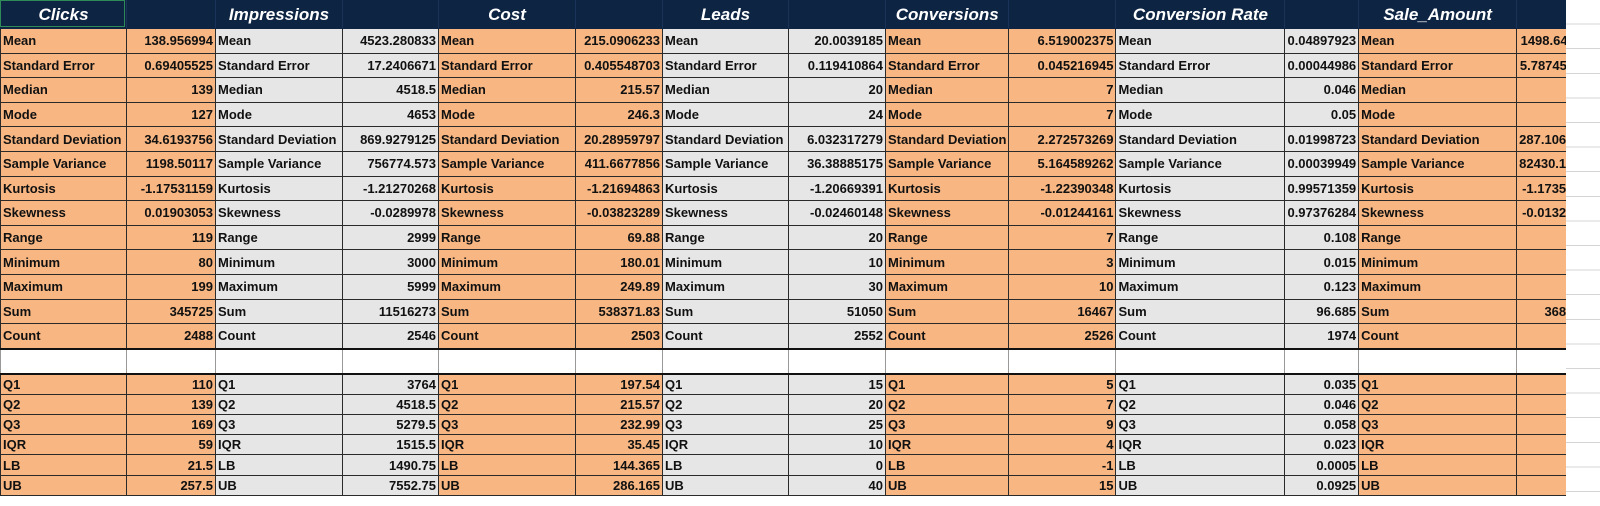 Image resolution: width=1600 pixels, height=506 pixels. Describe the element at coordinates (619, 213) in the screenshot. I see `stat-value-cell: -0.03823289` at that location.